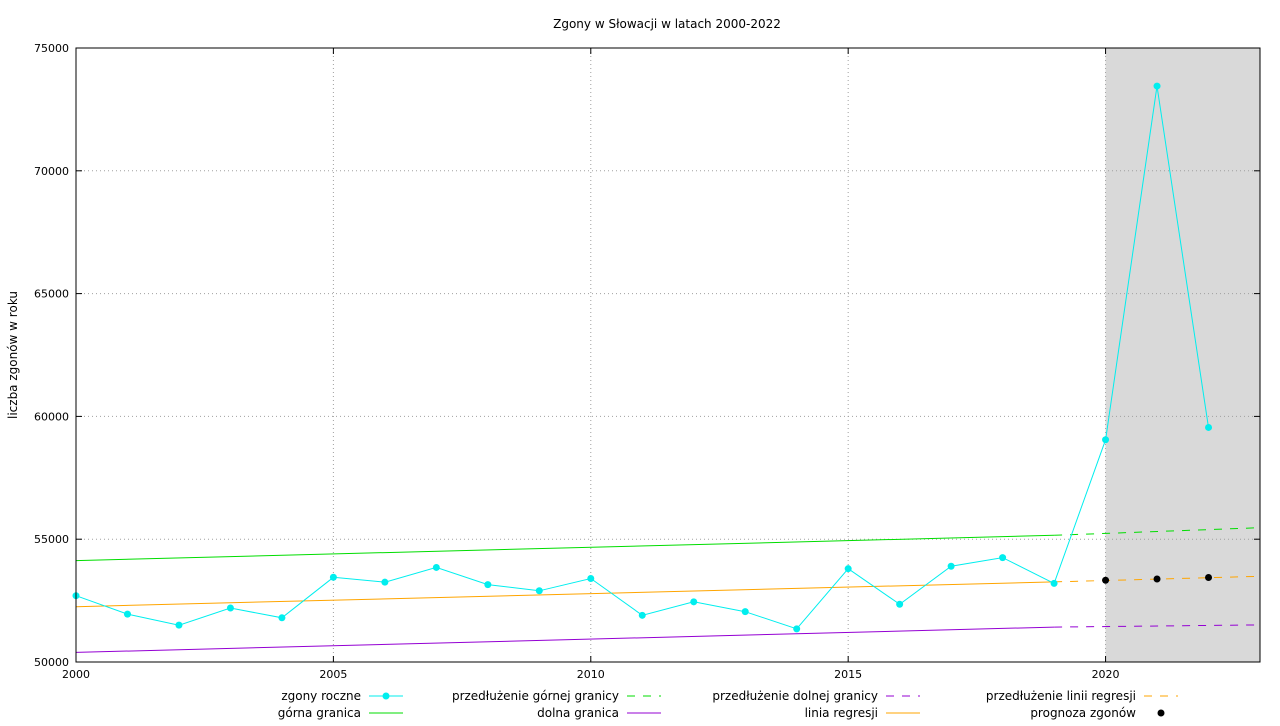 The height and width of the screenshot is (726, 1280). Describe the element at coordinates (51, 48) in the screenshot. I see `y-tick-label: 75000` at that location.